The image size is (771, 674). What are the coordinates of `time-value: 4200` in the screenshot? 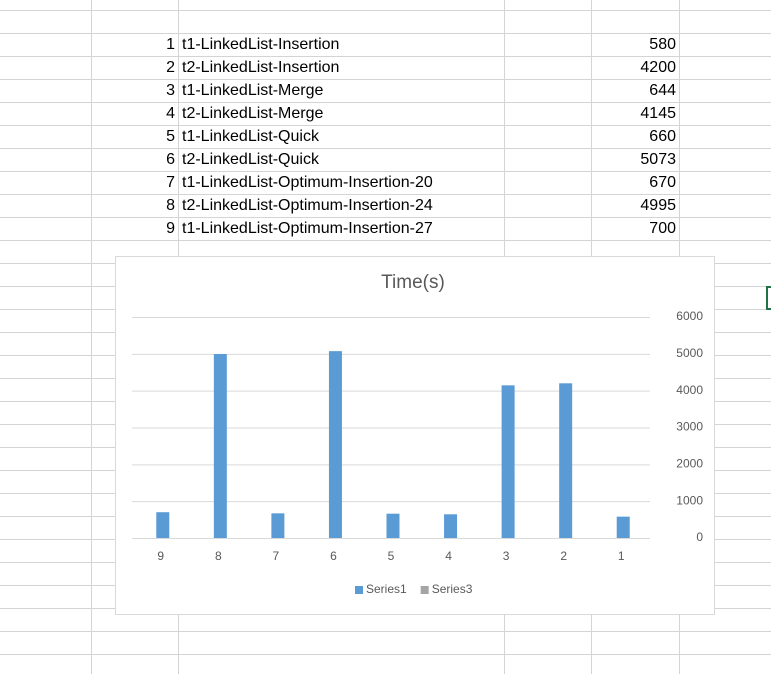 It's located at (658, 67).